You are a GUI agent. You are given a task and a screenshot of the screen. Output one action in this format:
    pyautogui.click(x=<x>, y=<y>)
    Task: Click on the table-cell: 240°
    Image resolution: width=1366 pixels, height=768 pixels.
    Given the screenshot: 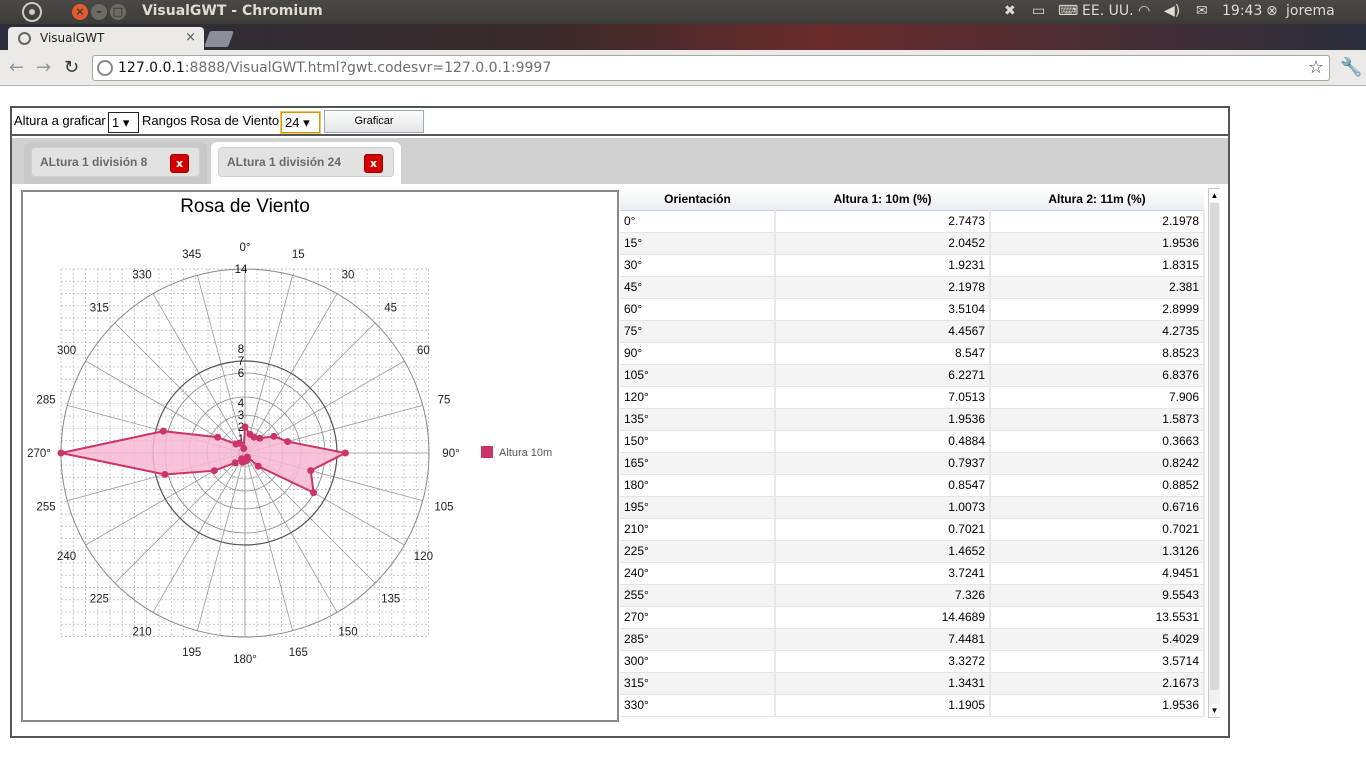 What is the action you would take?
    pyautogui.click(x=698, y=573)
    